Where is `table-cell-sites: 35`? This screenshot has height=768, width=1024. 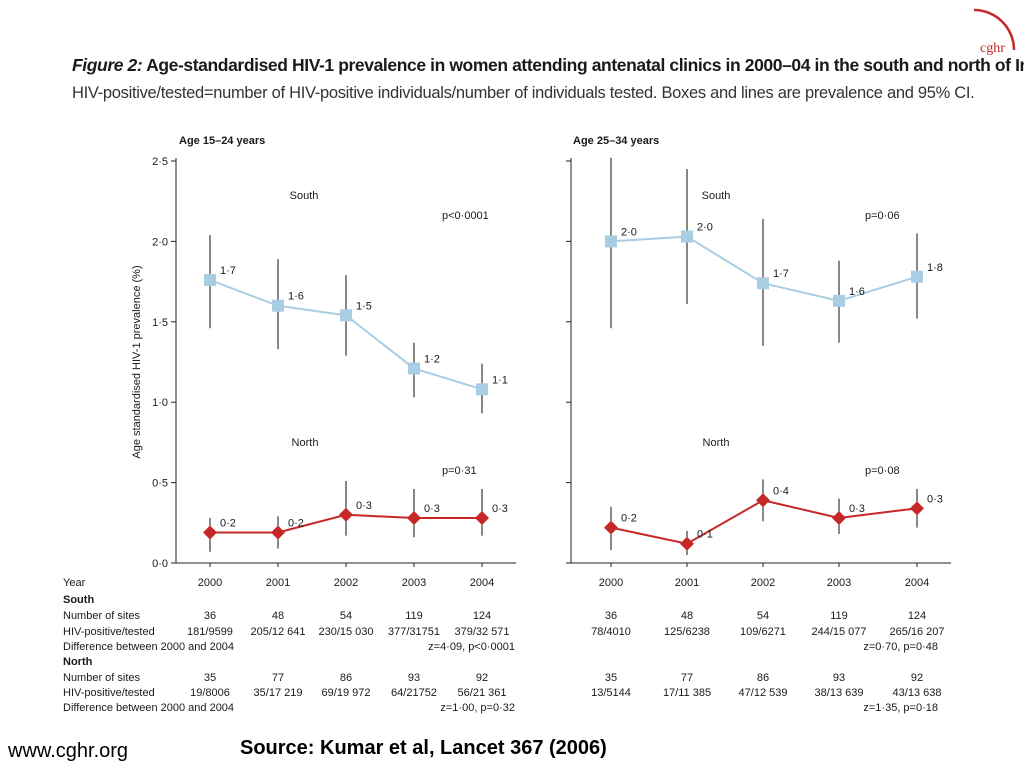
table-cell-sites: 35 is located at coordinates (210, 678).